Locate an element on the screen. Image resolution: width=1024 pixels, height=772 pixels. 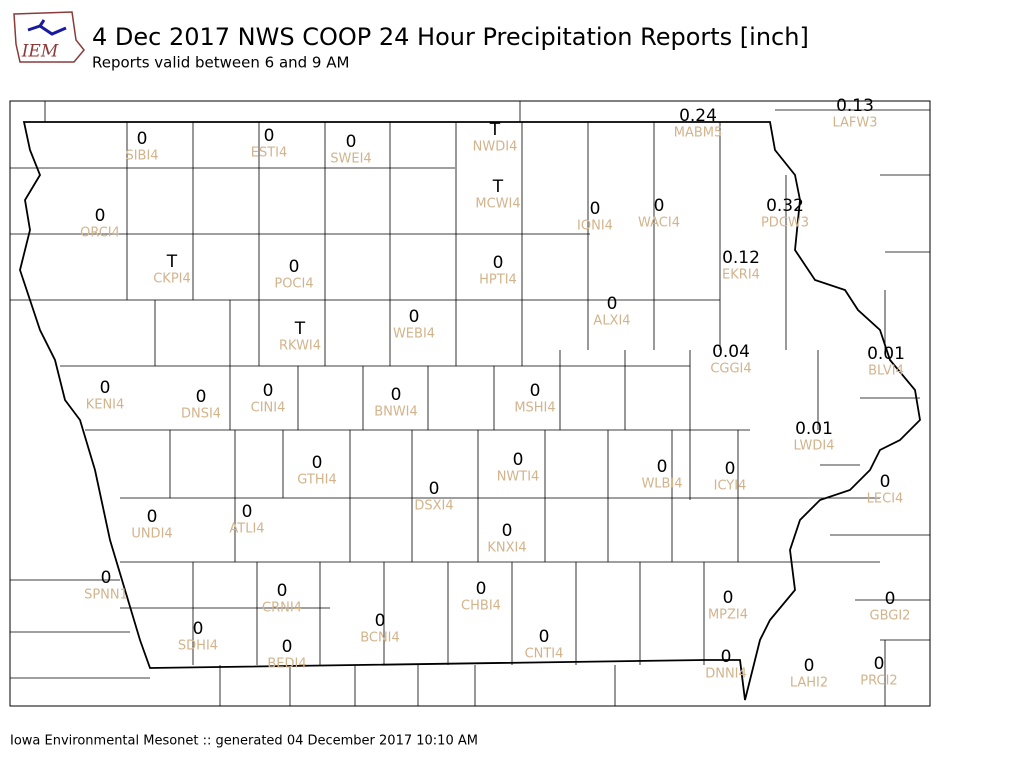
station-id: ATLI4 is located at coordinates (246, 529).